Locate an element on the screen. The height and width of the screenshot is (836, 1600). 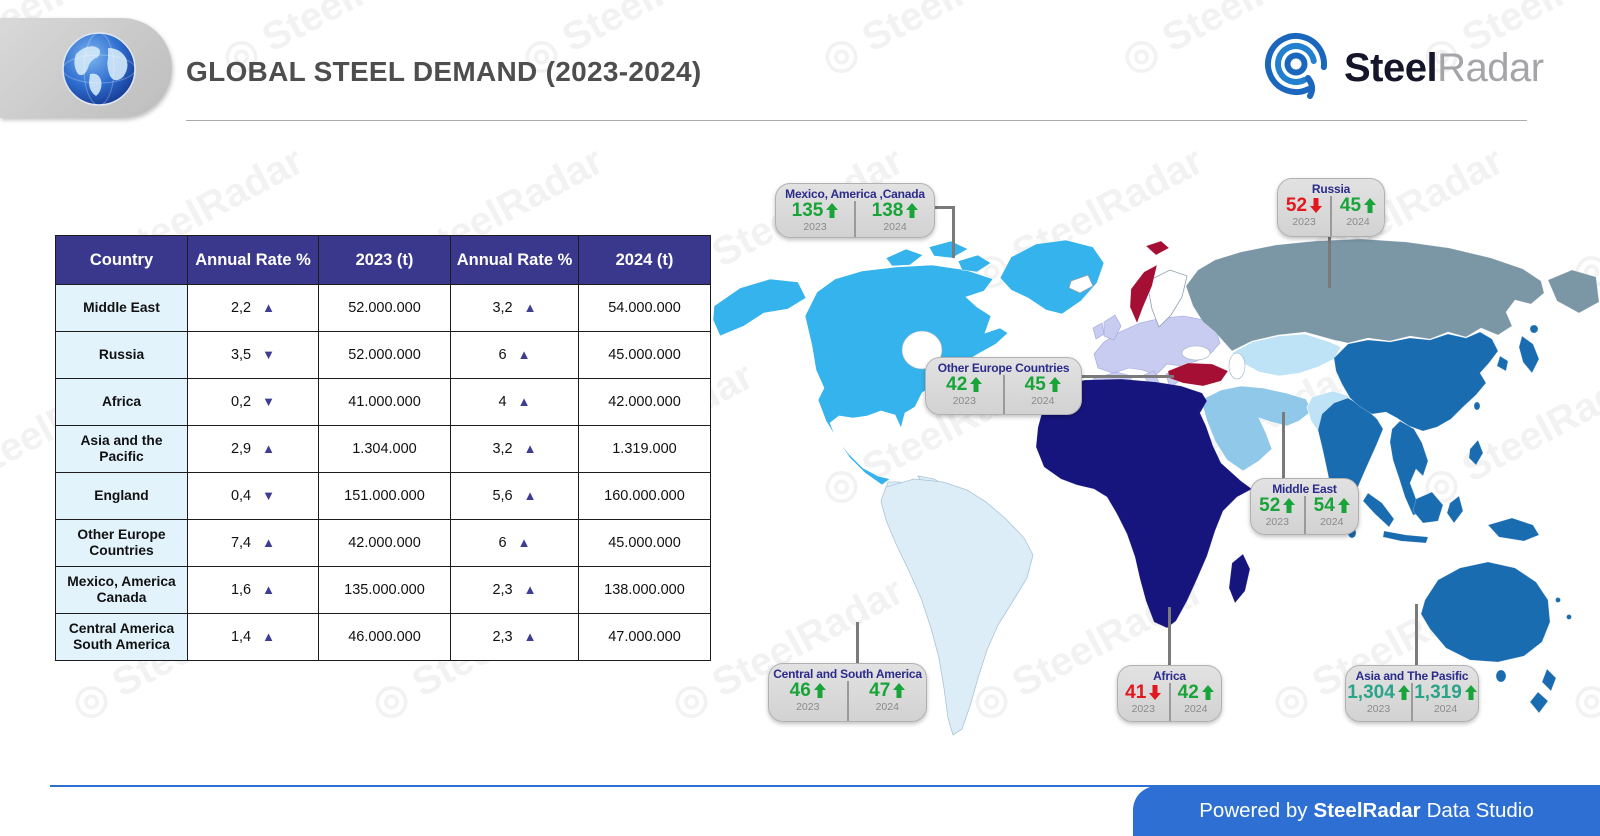
country-cell: Middle East is located at coordinates (121, 308).